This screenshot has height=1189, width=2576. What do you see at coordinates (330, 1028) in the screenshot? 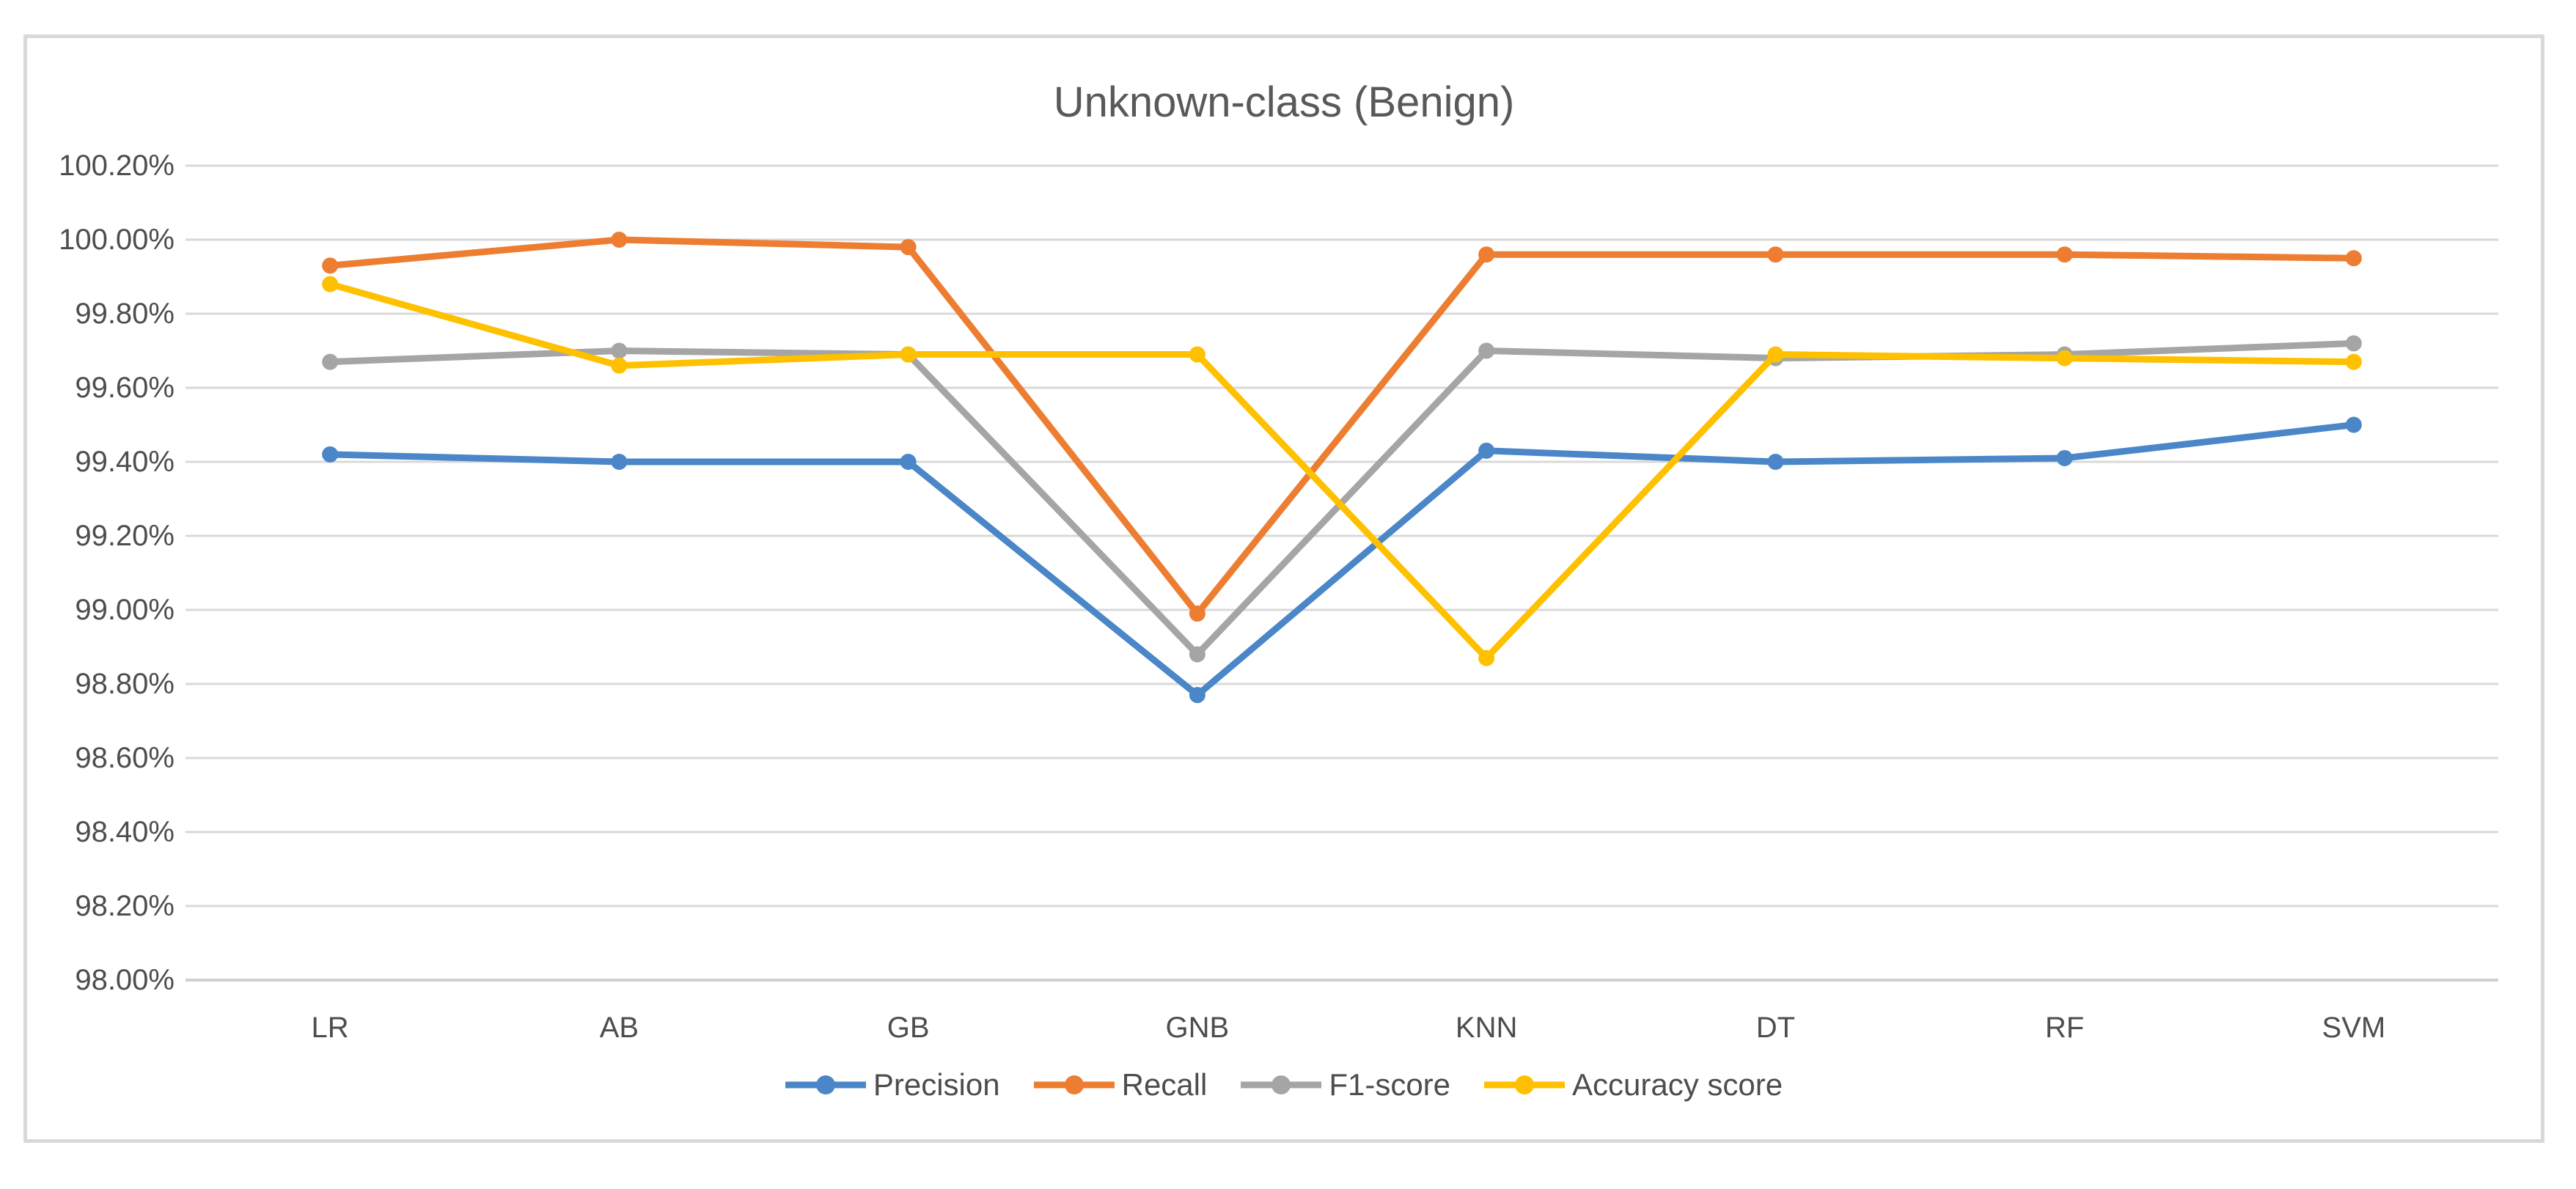
I see `x-tick-label: LR` at bounding box center [330, 1028].